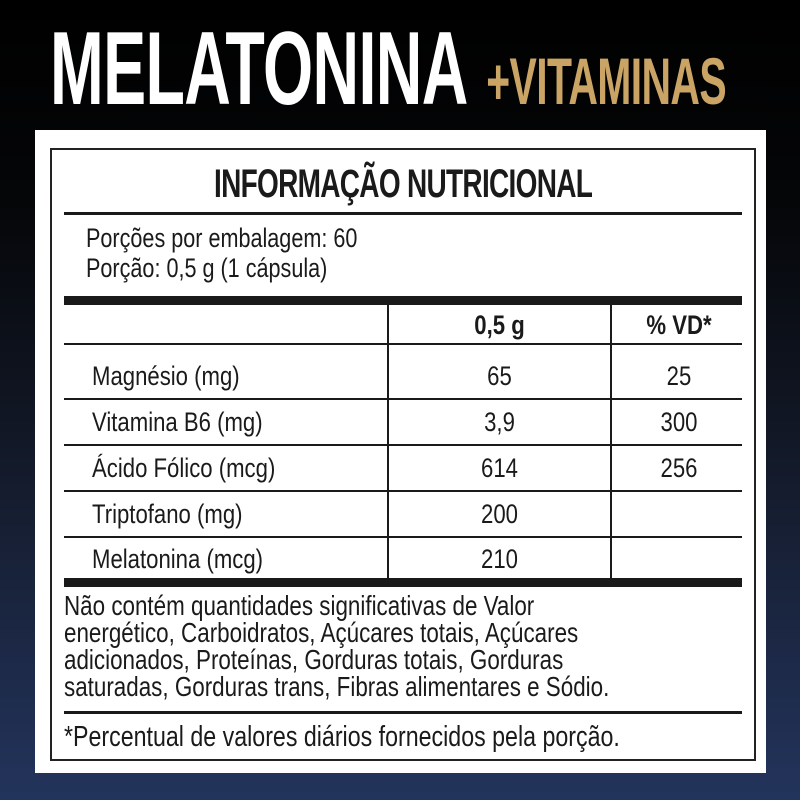 The image size is (800, 800). I want to click on nutrient-dv: 25, so click(679, 376).